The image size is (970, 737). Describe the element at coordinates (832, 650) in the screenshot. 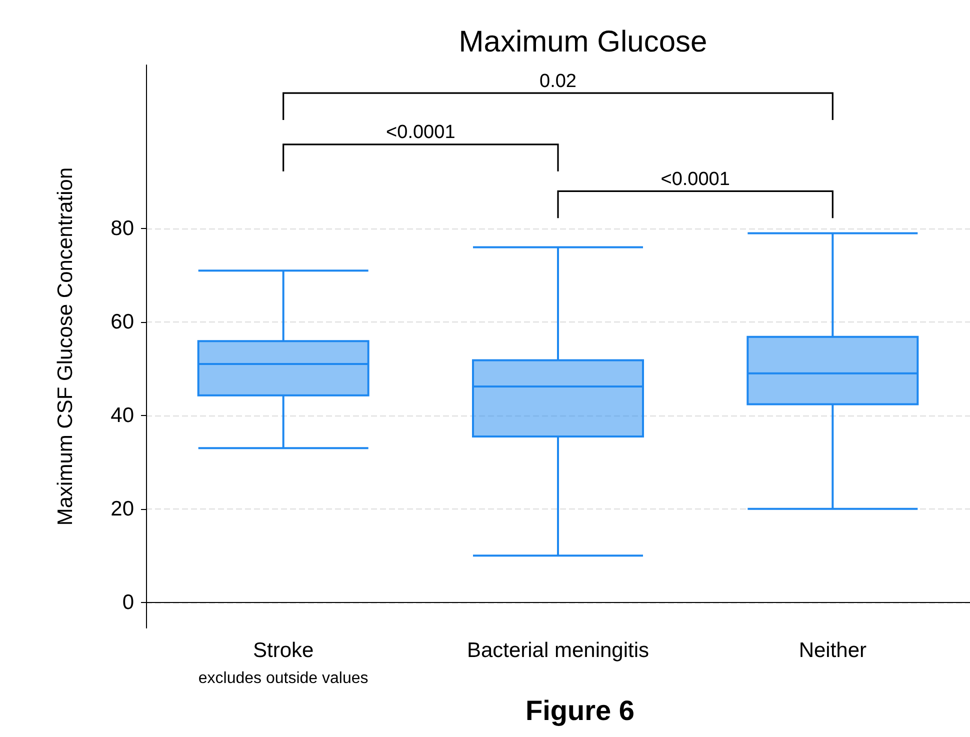

I see `x-tick-label: Neither` at that location.